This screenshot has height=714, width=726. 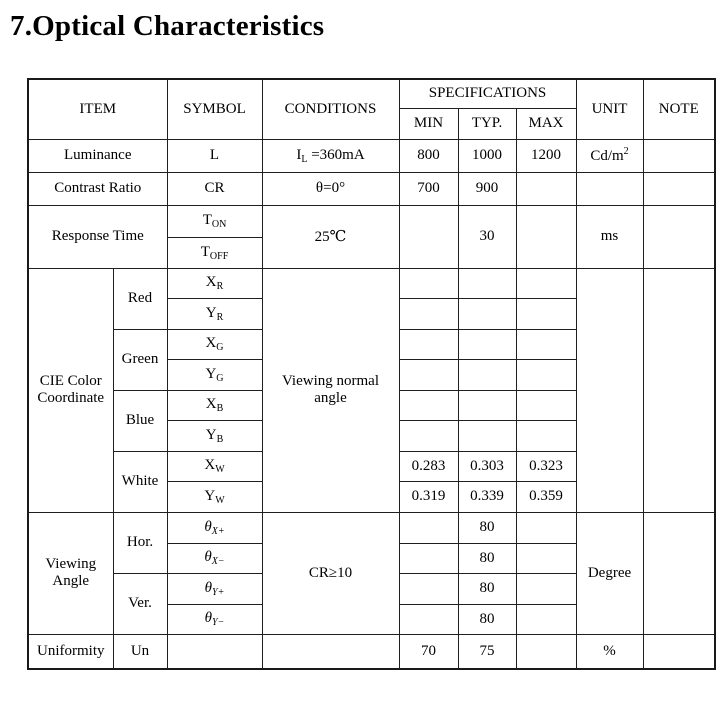 What do you see at coordinates (679, 651) in the screenshot?
I see `cell-uniformity-note` at bounding box center [679, 651].